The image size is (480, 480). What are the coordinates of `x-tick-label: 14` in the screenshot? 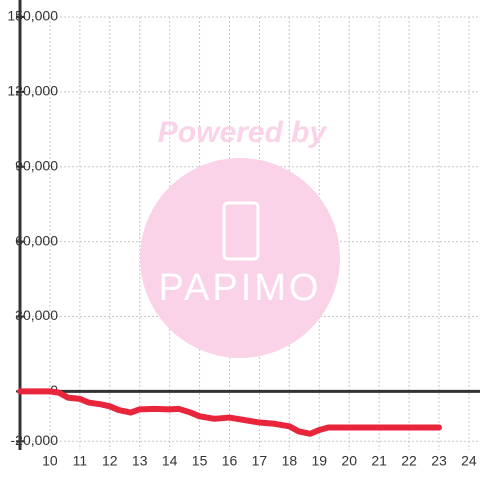 It's located at (170, 461).